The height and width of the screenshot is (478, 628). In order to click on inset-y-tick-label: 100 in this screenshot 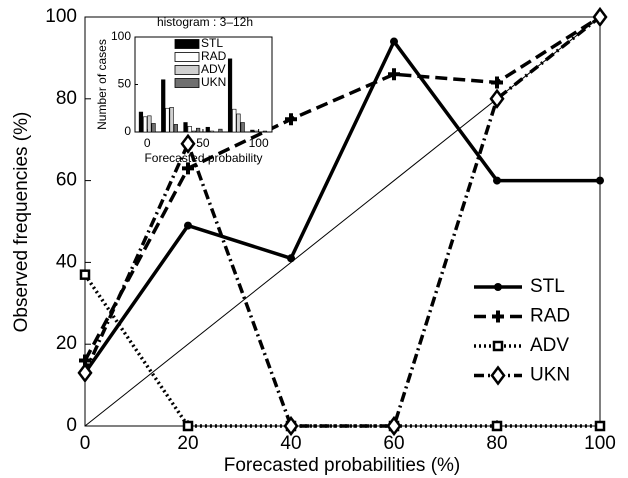, I will do `click(121, 36)`.